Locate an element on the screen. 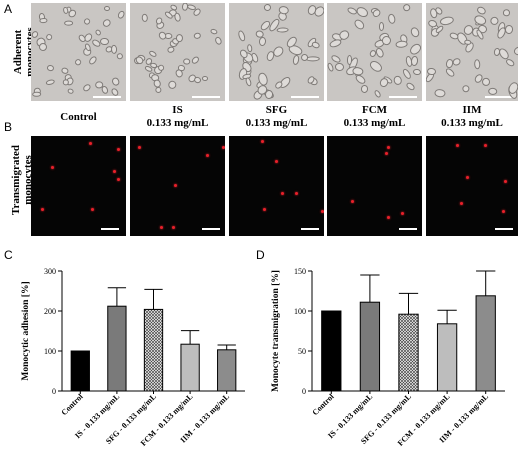  transmigration-ytick-label: 50 is located at coordinates (302, 351).